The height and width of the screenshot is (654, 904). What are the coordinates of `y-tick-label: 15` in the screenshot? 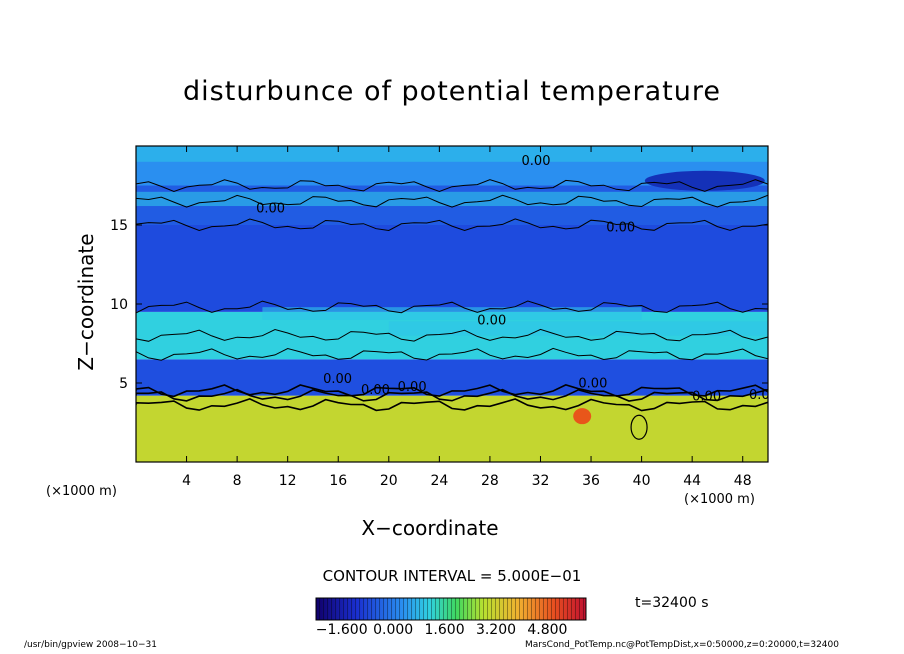 It's located at (119, 226).